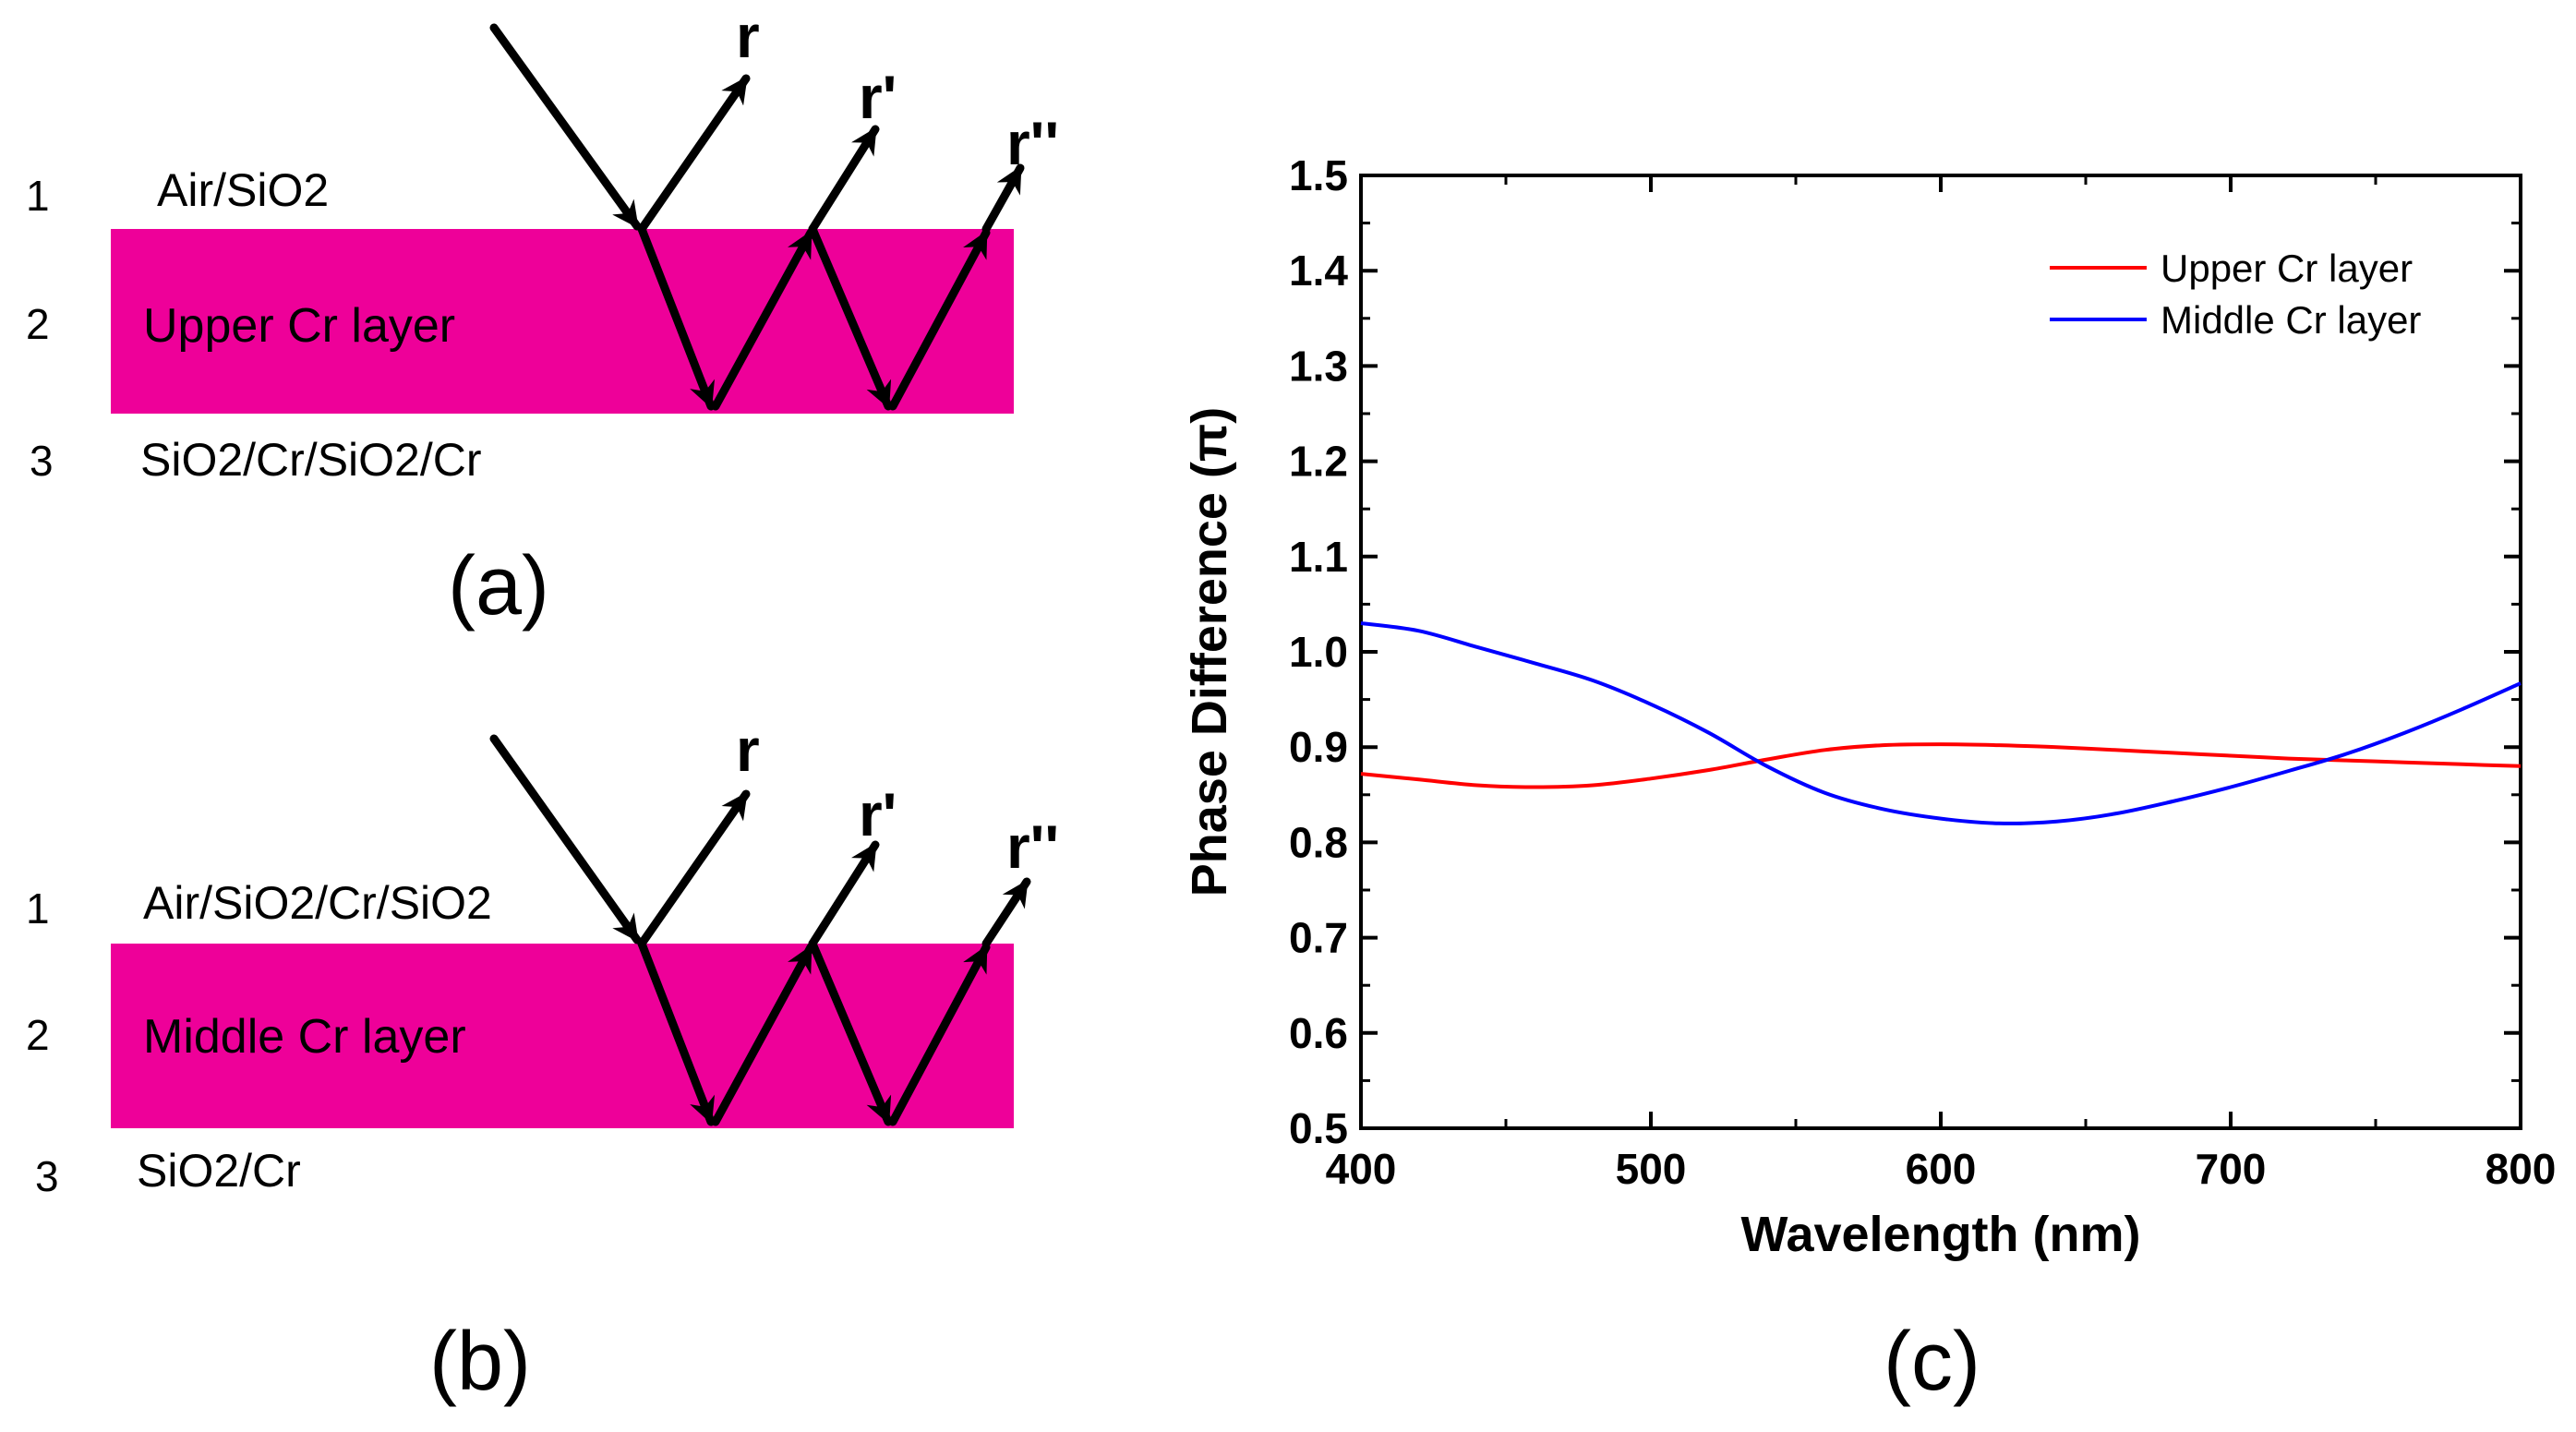 The width and height of the screenshot is (2576, 1432). I want to click on series-line-middle-cr-layer, so click(1941, 723).